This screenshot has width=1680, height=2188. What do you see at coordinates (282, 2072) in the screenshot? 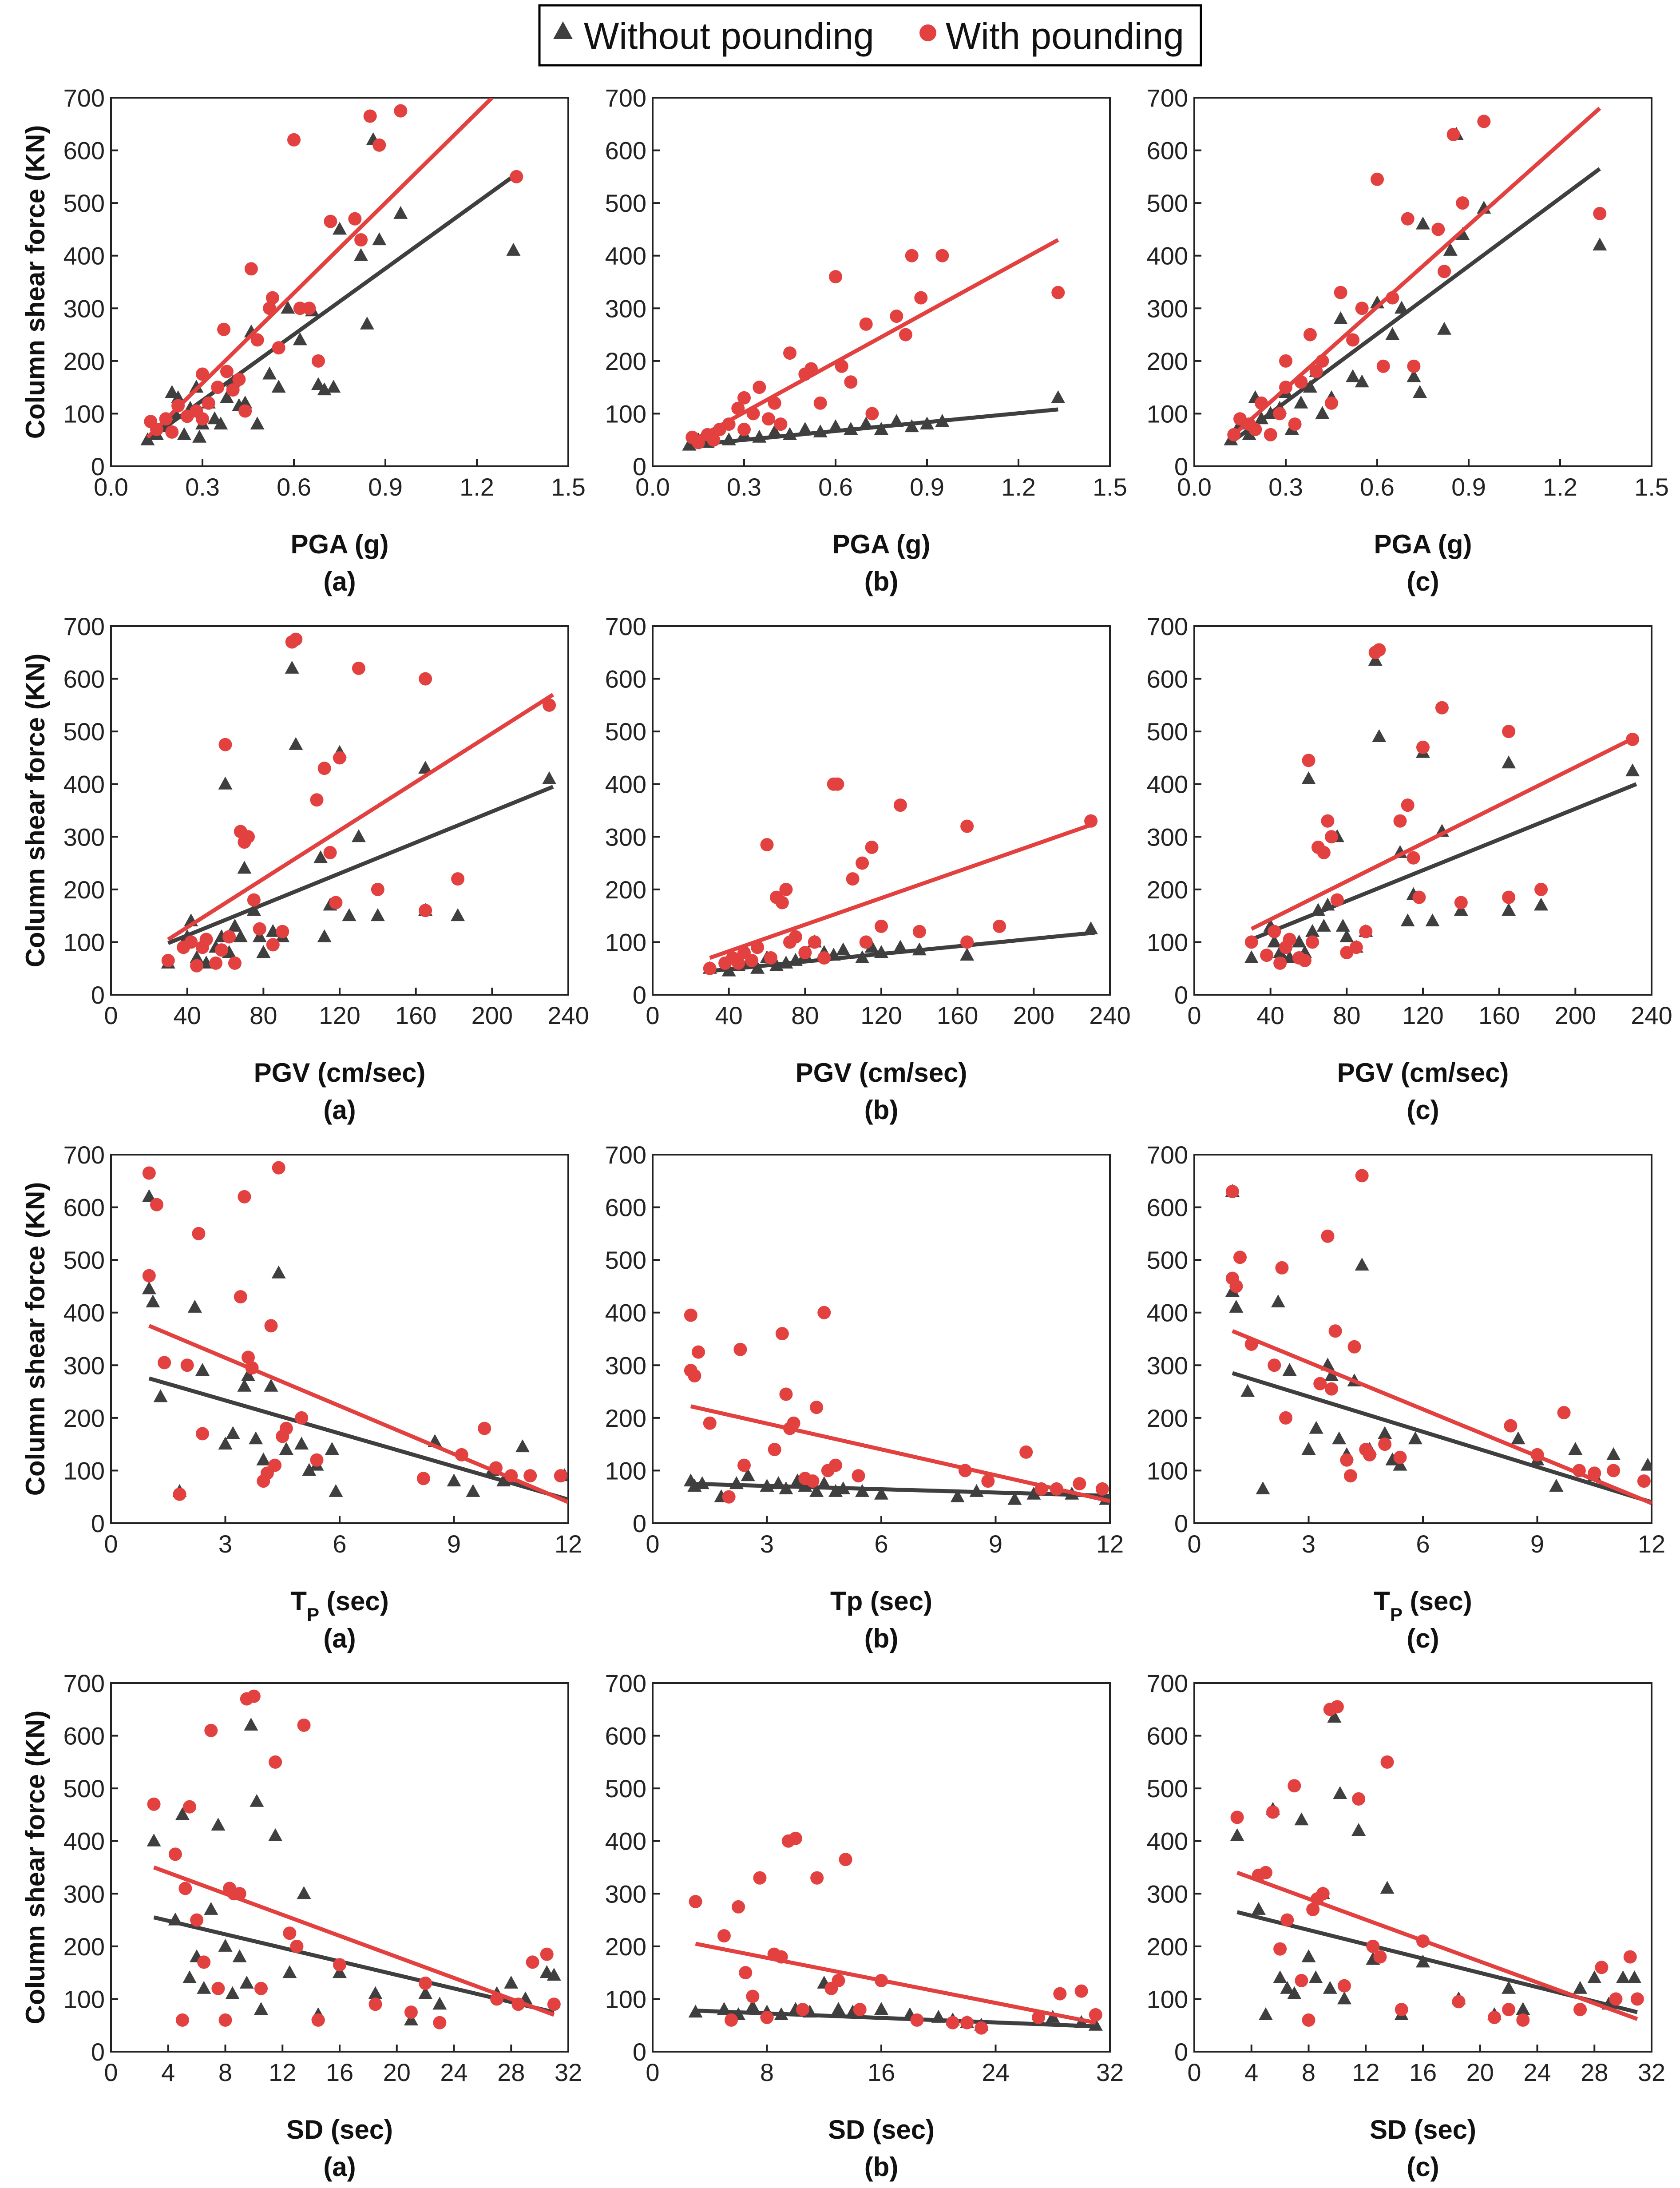
I see `x-tick-label: 12` at bounding box center [282, 2072].